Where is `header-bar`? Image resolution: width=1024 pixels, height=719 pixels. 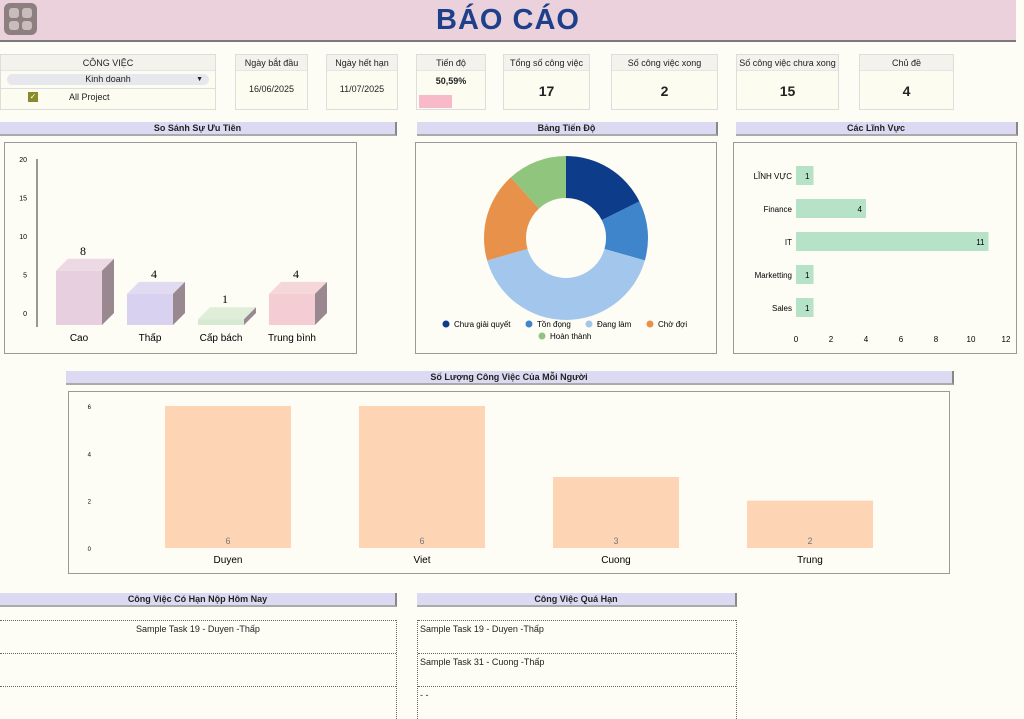 header-bar is located at coordinates (508, 21).